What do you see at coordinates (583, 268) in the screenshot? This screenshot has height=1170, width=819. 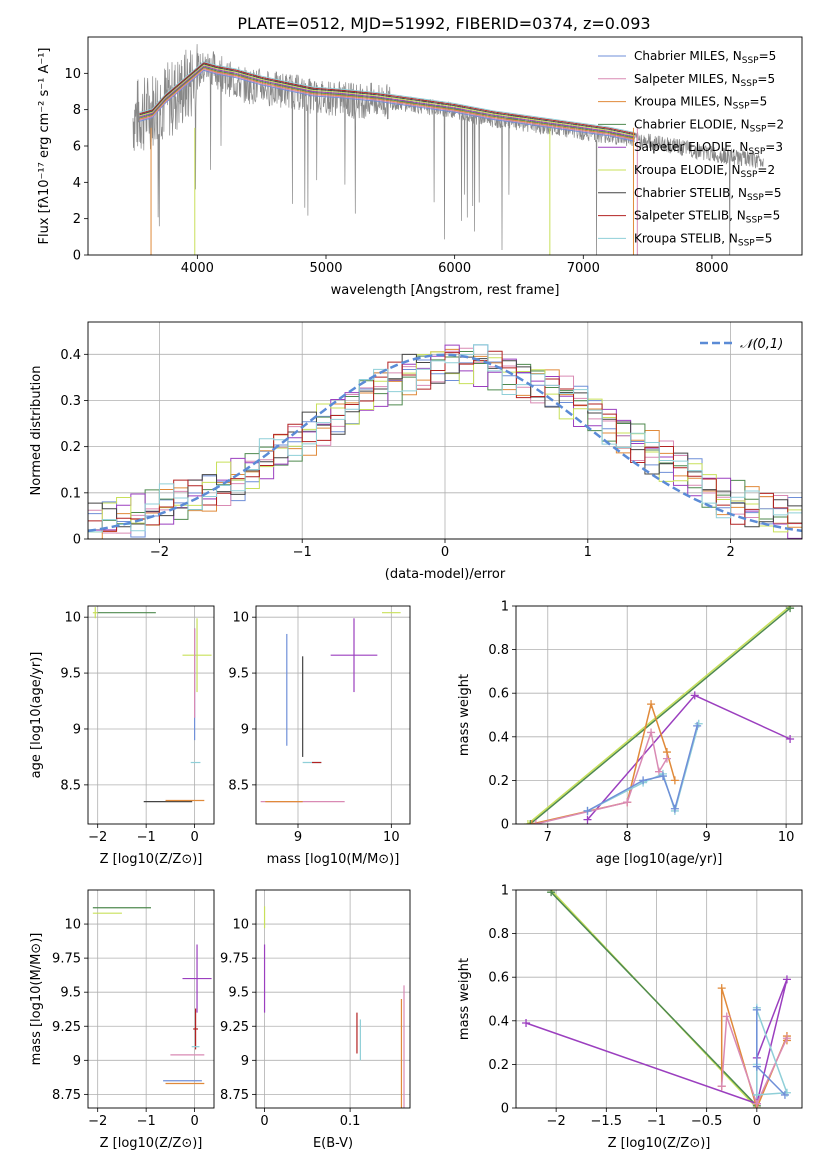 I see `x-tick-label: 7000` at bounding box center [583, 268].